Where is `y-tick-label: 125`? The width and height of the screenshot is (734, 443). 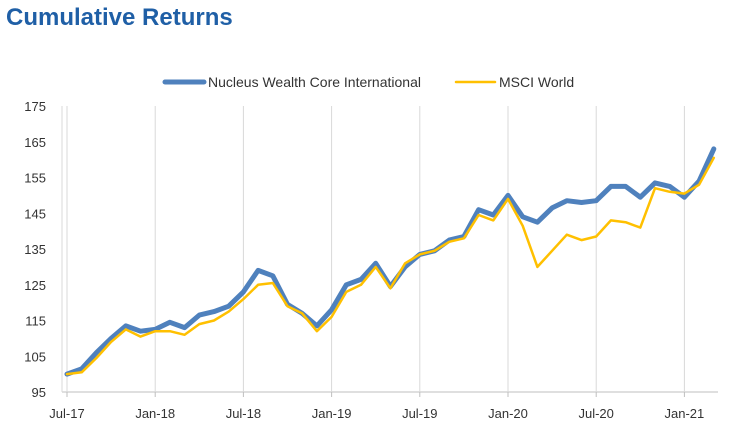
y-tick-label: 125 is located at coordinates (35, 285).